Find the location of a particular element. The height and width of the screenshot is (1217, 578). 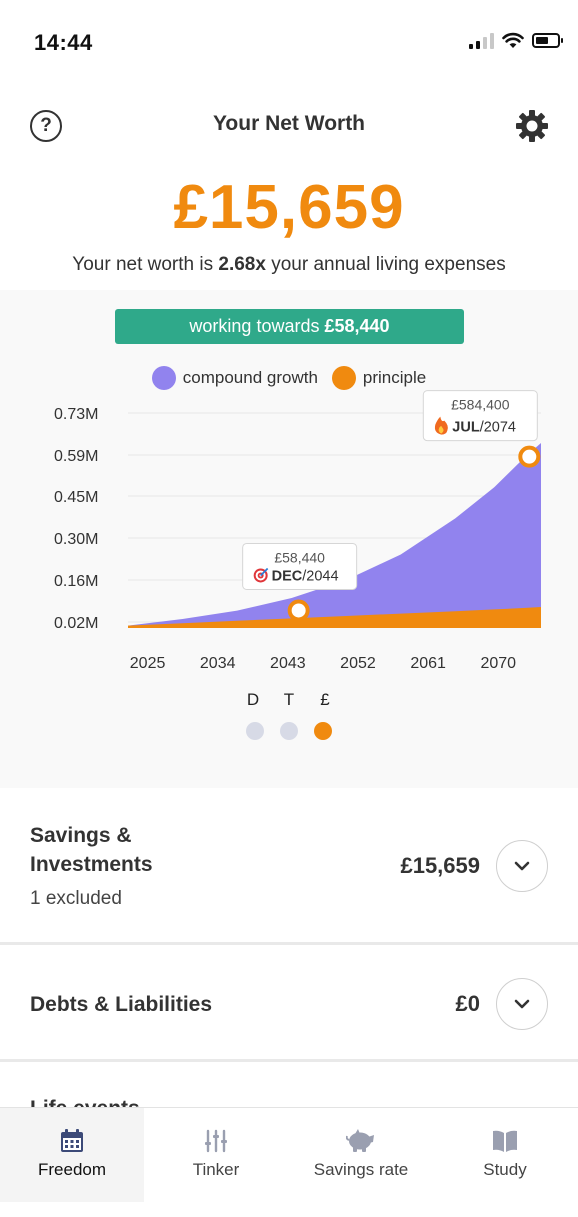

callout-amount: £584,400 is located at coordinates (480, 405).